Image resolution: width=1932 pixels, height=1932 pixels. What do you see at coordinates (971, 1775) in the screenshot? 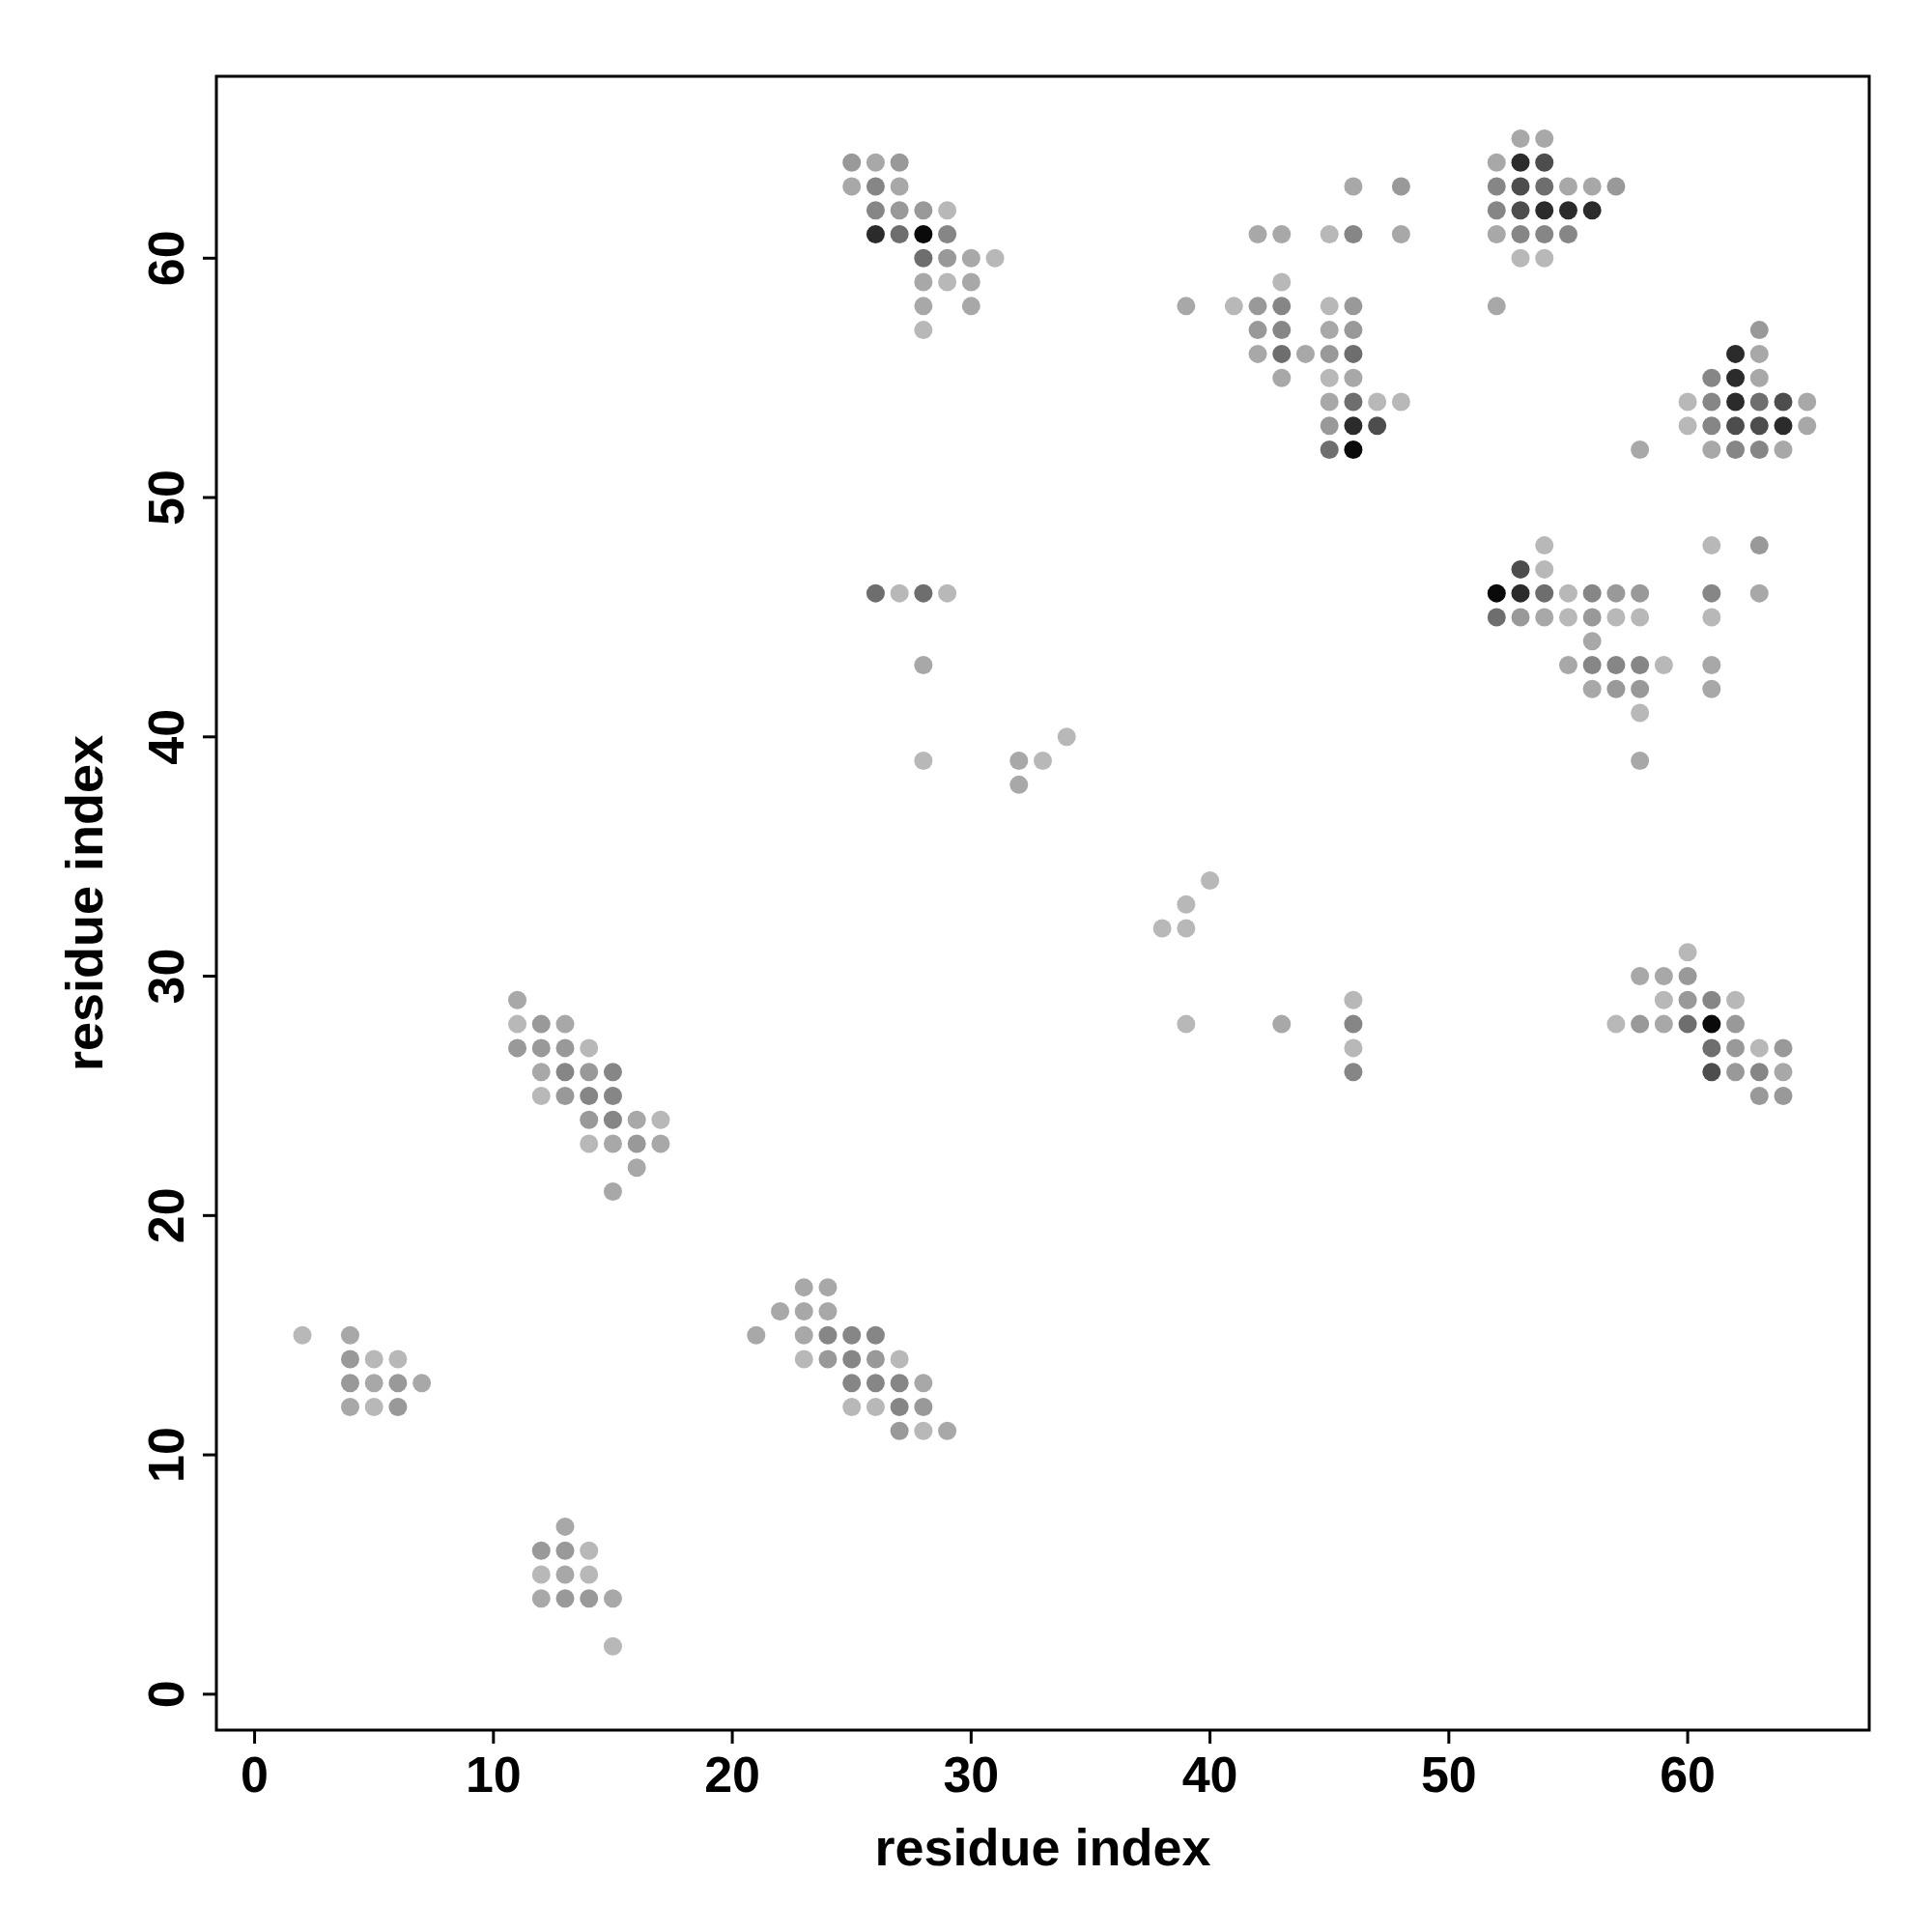
I see `x-tick-label: 30` at bounding box center [971, 1775].